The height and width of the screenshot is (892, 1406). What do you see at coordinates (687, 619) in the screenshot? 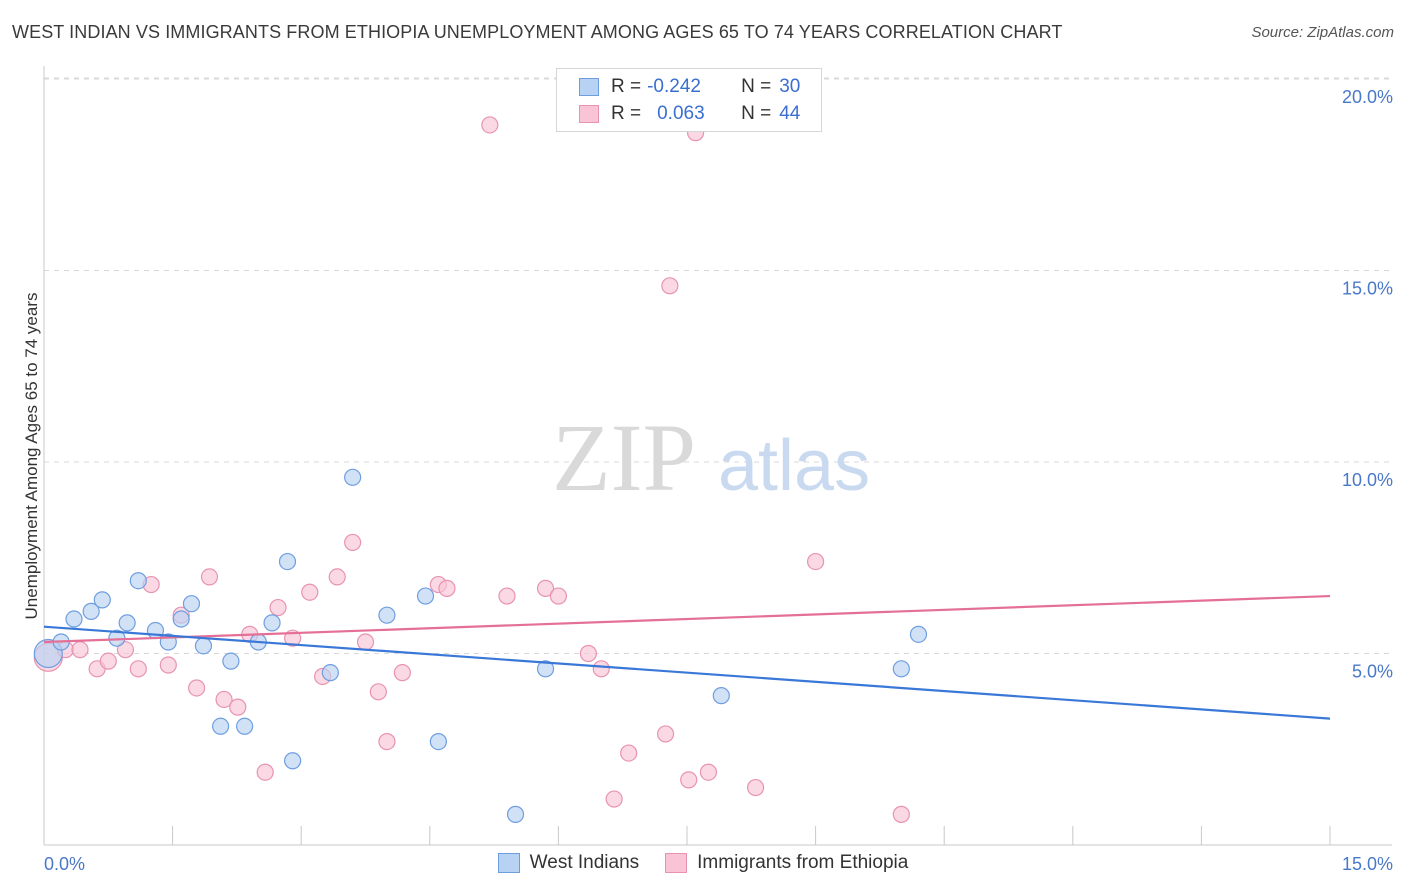
I see `trend-line-ethiopia` at bounding box center [687, 619].